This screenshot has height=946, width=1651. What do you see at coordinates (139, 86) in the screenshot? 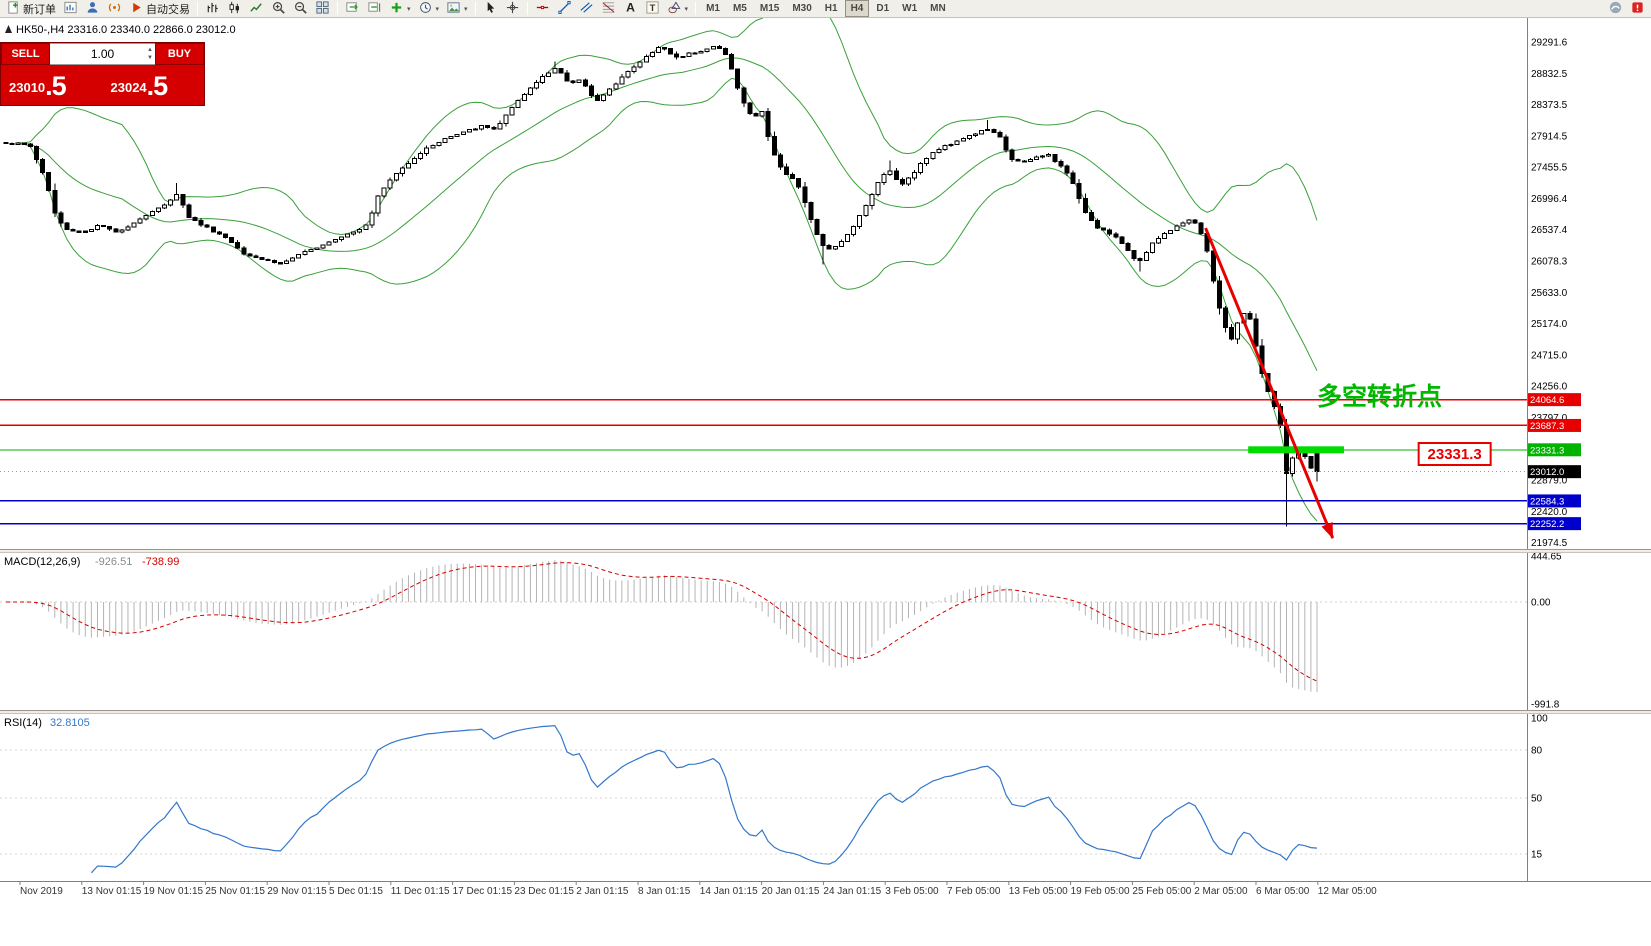
I see `buy-price: 23024.5` at bounding box center [139, 86].